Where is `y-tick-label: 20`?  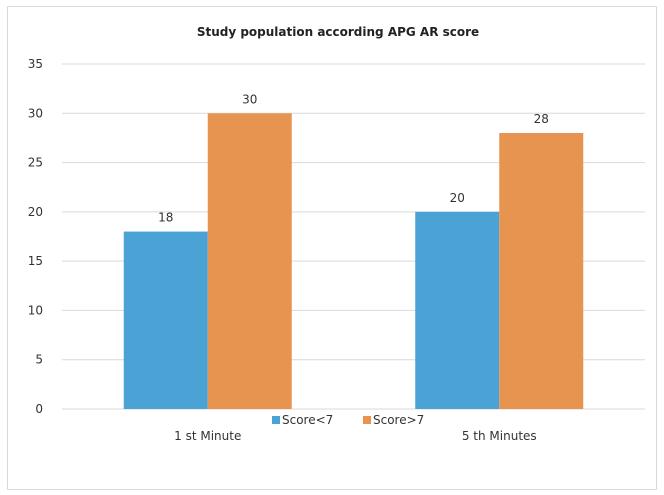 y-tick-label: 20 is located at coordinates (35, 212).